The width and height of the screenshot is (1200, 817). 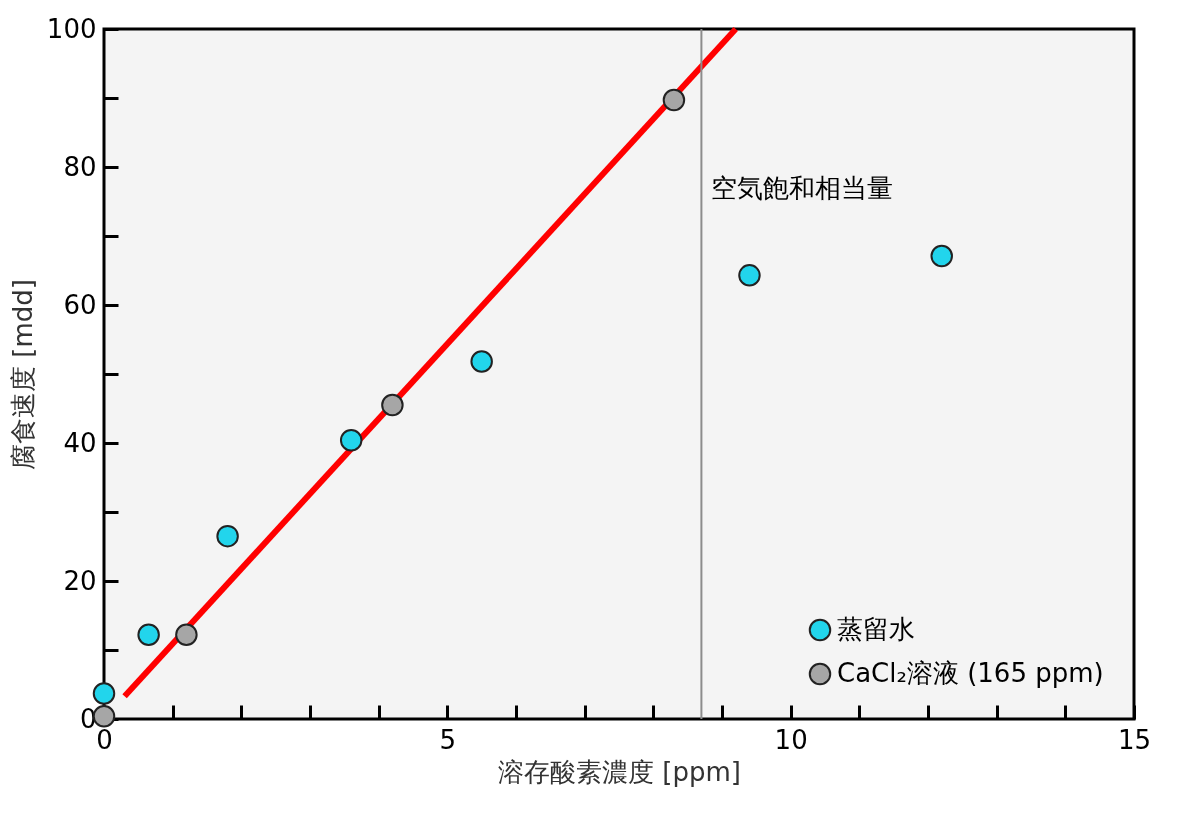 I want to click on y-tick-label: 40, so click(x=80, y=442).